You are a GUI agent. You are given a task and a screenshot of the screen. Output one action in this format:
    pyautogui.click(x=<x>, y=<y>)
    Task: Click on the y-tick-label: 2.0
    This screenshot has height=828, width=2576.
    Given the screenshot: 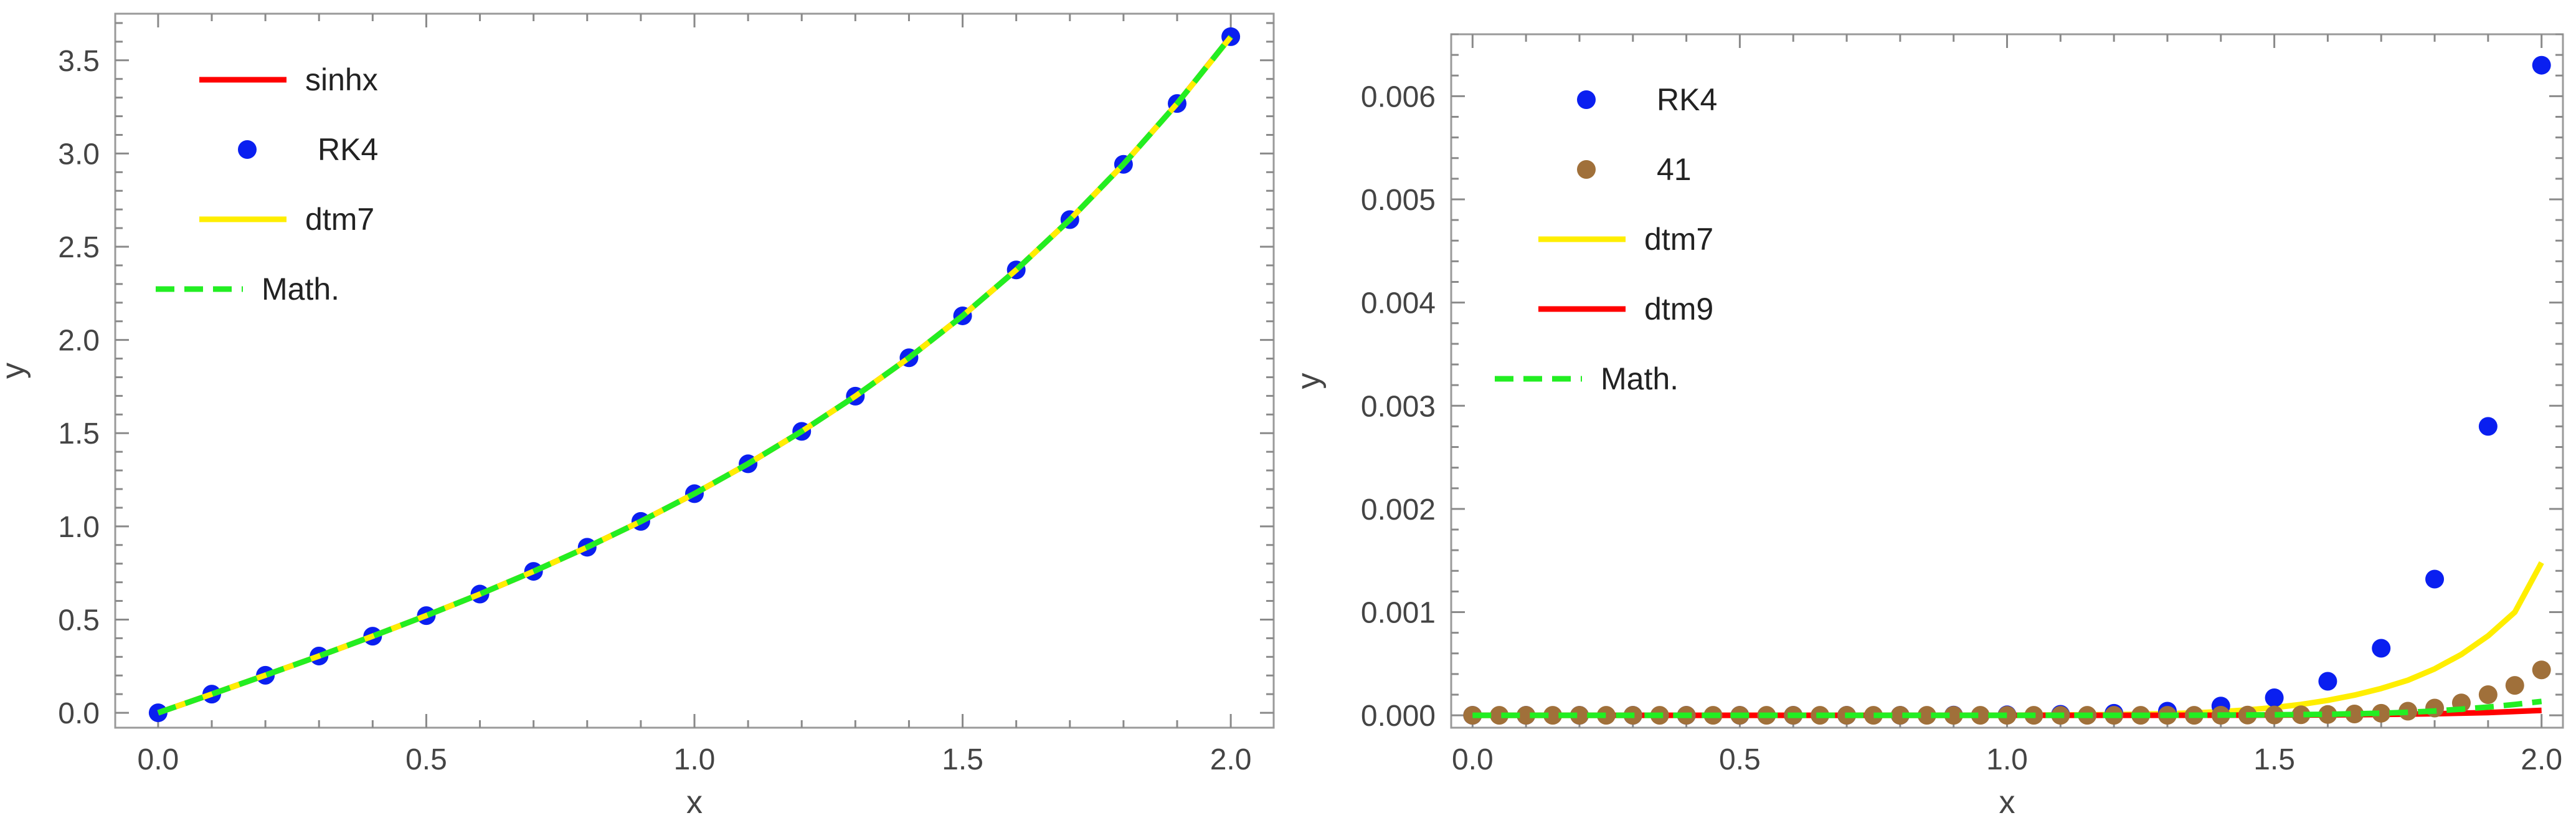 What is the action you would take?
    pyautogui.click(x=79, y=341)
    